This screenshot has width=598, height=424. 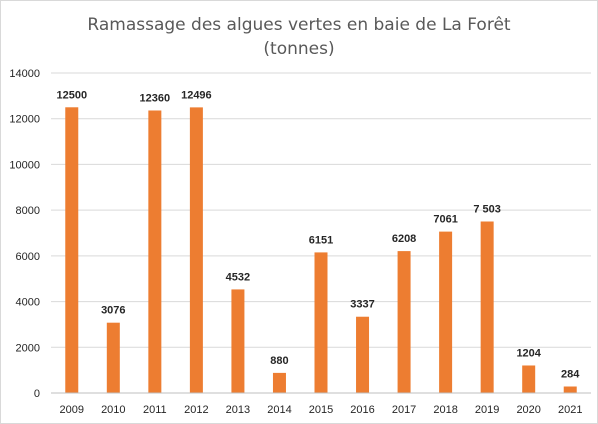 What do you see at coordinates (404, 410) in the screenshot?
I see `x-tick-label: 2017` at bounding box center [404, 410].